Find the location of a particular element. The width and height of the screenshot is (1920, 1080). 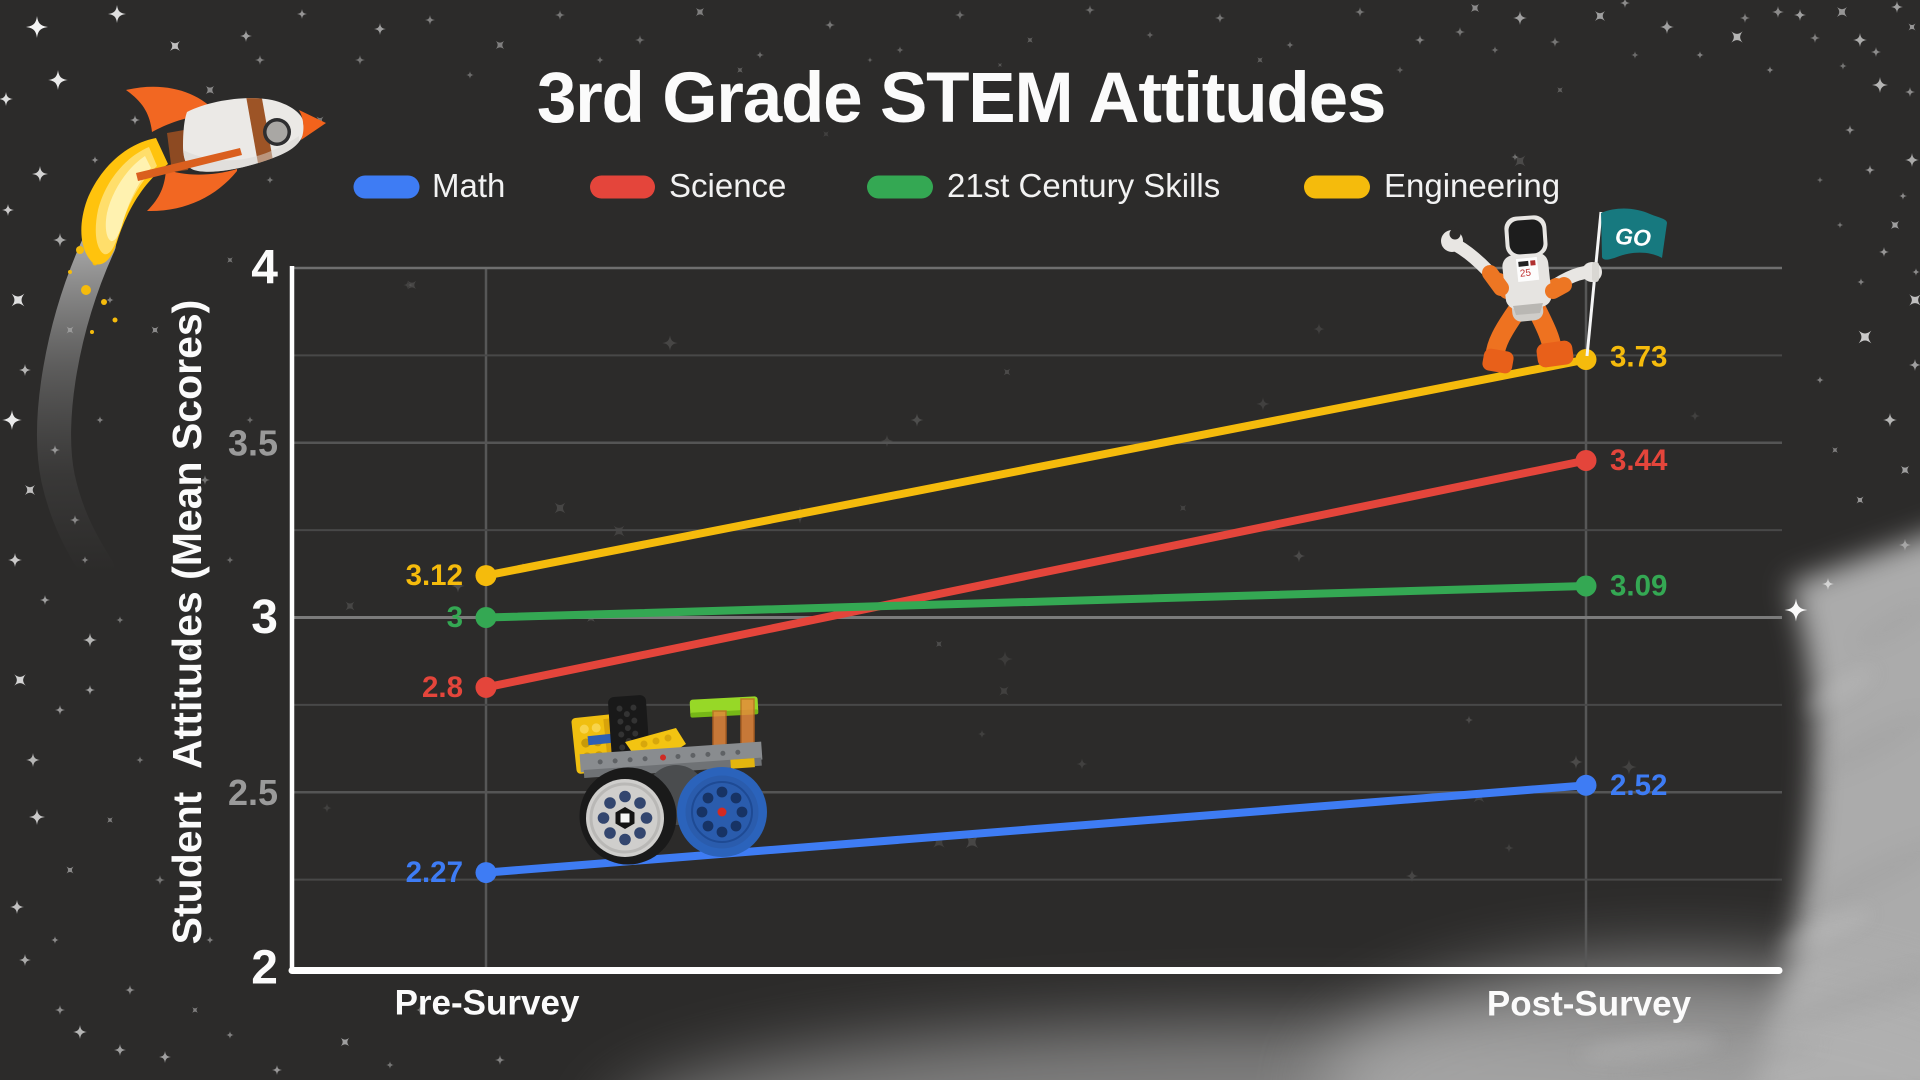

svg-text:Student Attitudes (Mean Score: Student Attitudes (Mean Scores) is located at coordinates (187, 622).